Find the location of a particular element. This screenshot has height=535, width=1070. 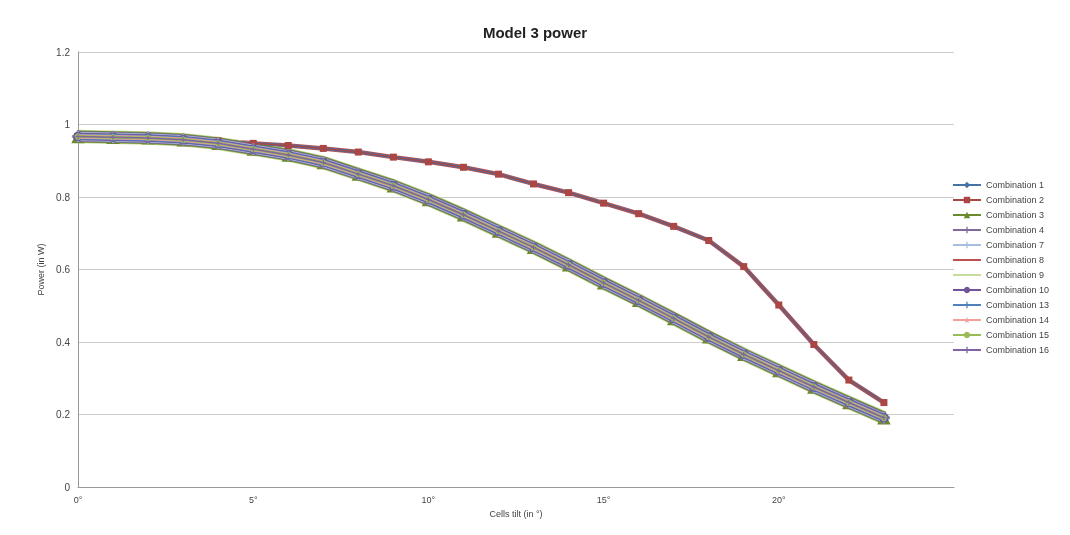

legend-label: Combination 3 is located at coordinates (1015, 215).